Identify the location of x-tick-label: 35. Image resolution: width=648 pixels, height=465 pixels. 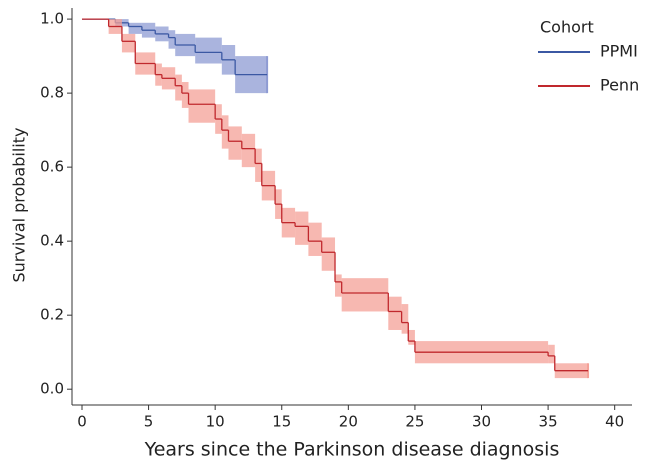
(548, 422).